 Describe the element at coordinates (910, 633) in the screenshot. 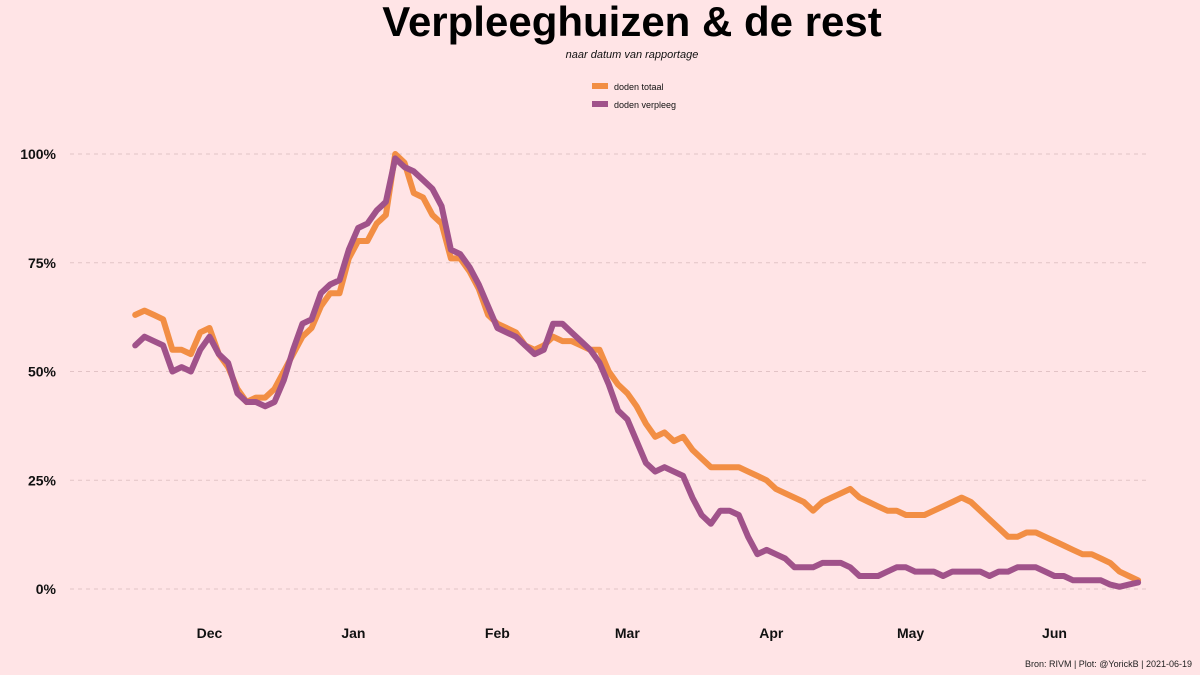

I see `x-tick-label: May` at that location.